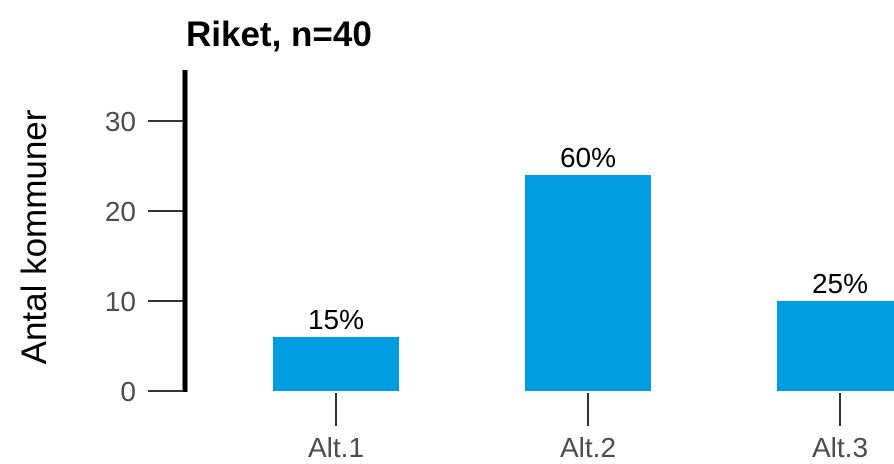 This screenshot has width=894, height=464. What do you see at coordinates (120, 121) in the screenshot?
I see `y-tick-label: 30` at bounding box center [120, 121].